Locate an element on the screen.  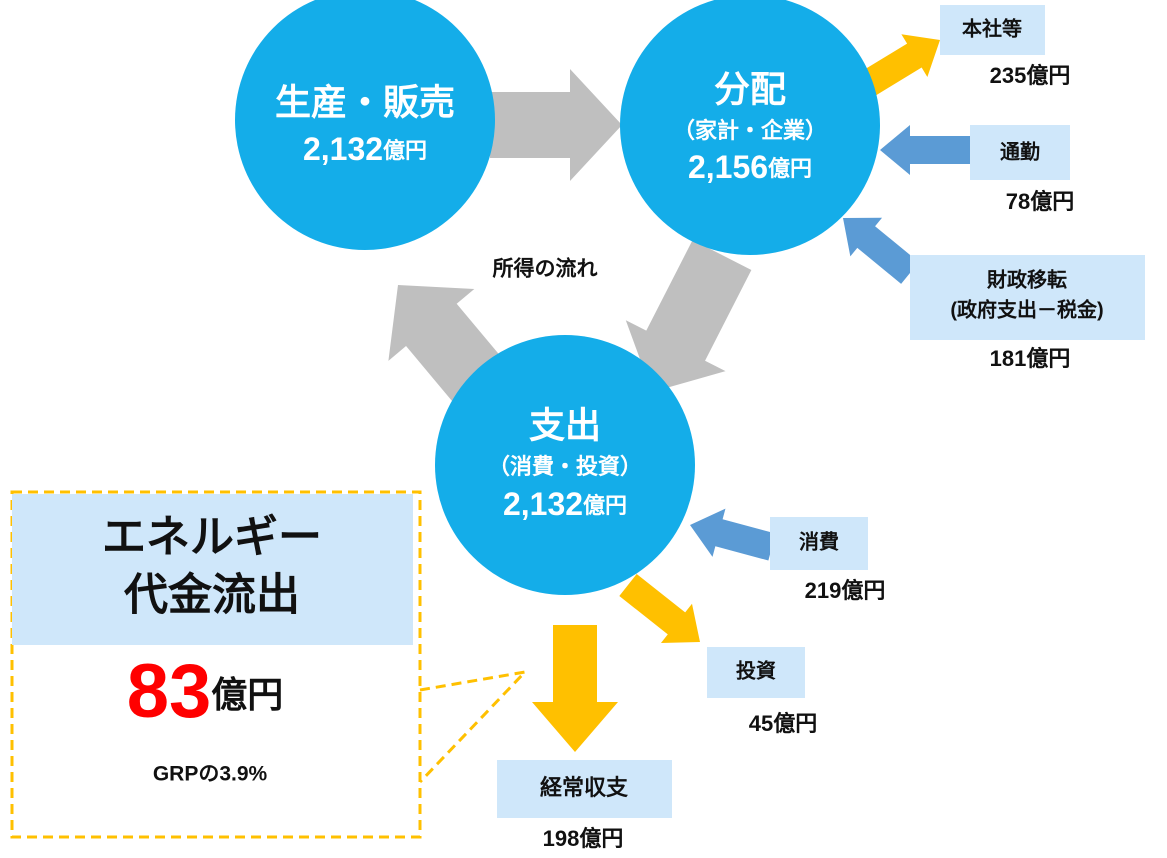
flow-amount: 45億円 is located at coordinates (783, 723).